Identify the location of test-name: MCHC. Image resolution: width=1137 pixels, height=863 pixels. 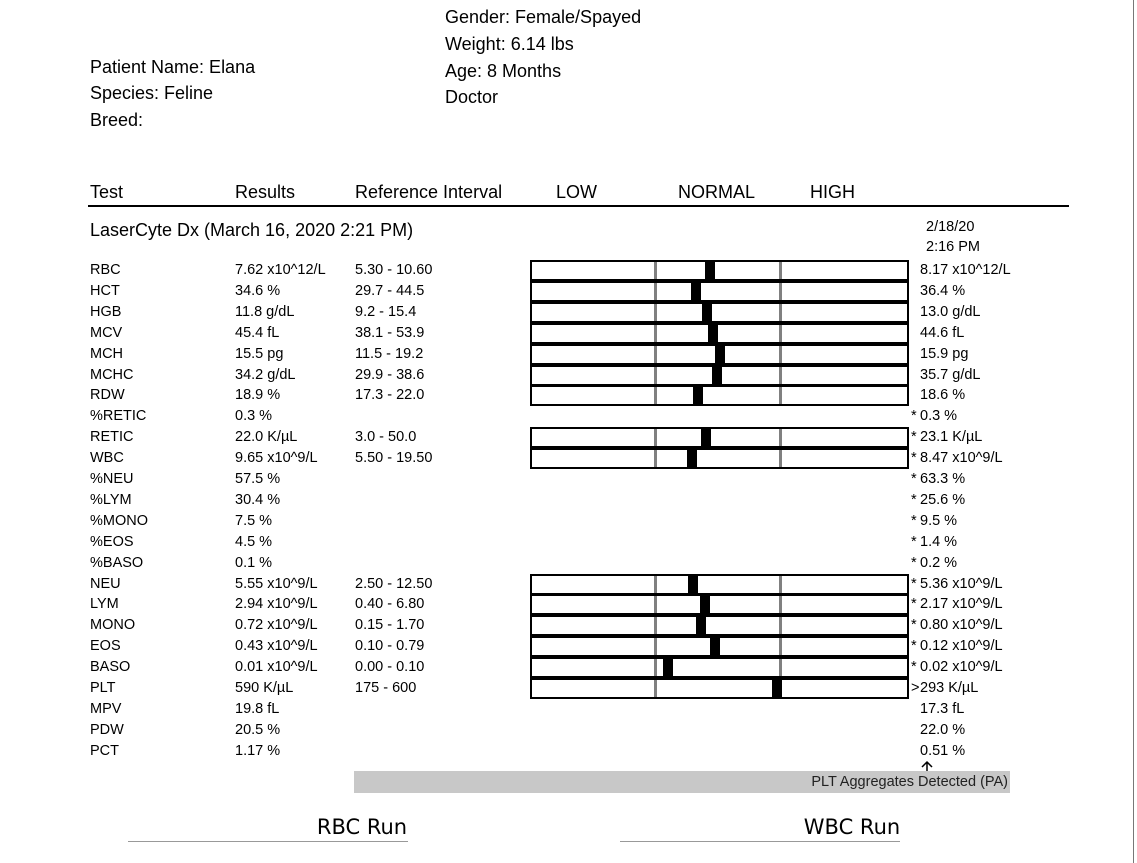
(112, 374).